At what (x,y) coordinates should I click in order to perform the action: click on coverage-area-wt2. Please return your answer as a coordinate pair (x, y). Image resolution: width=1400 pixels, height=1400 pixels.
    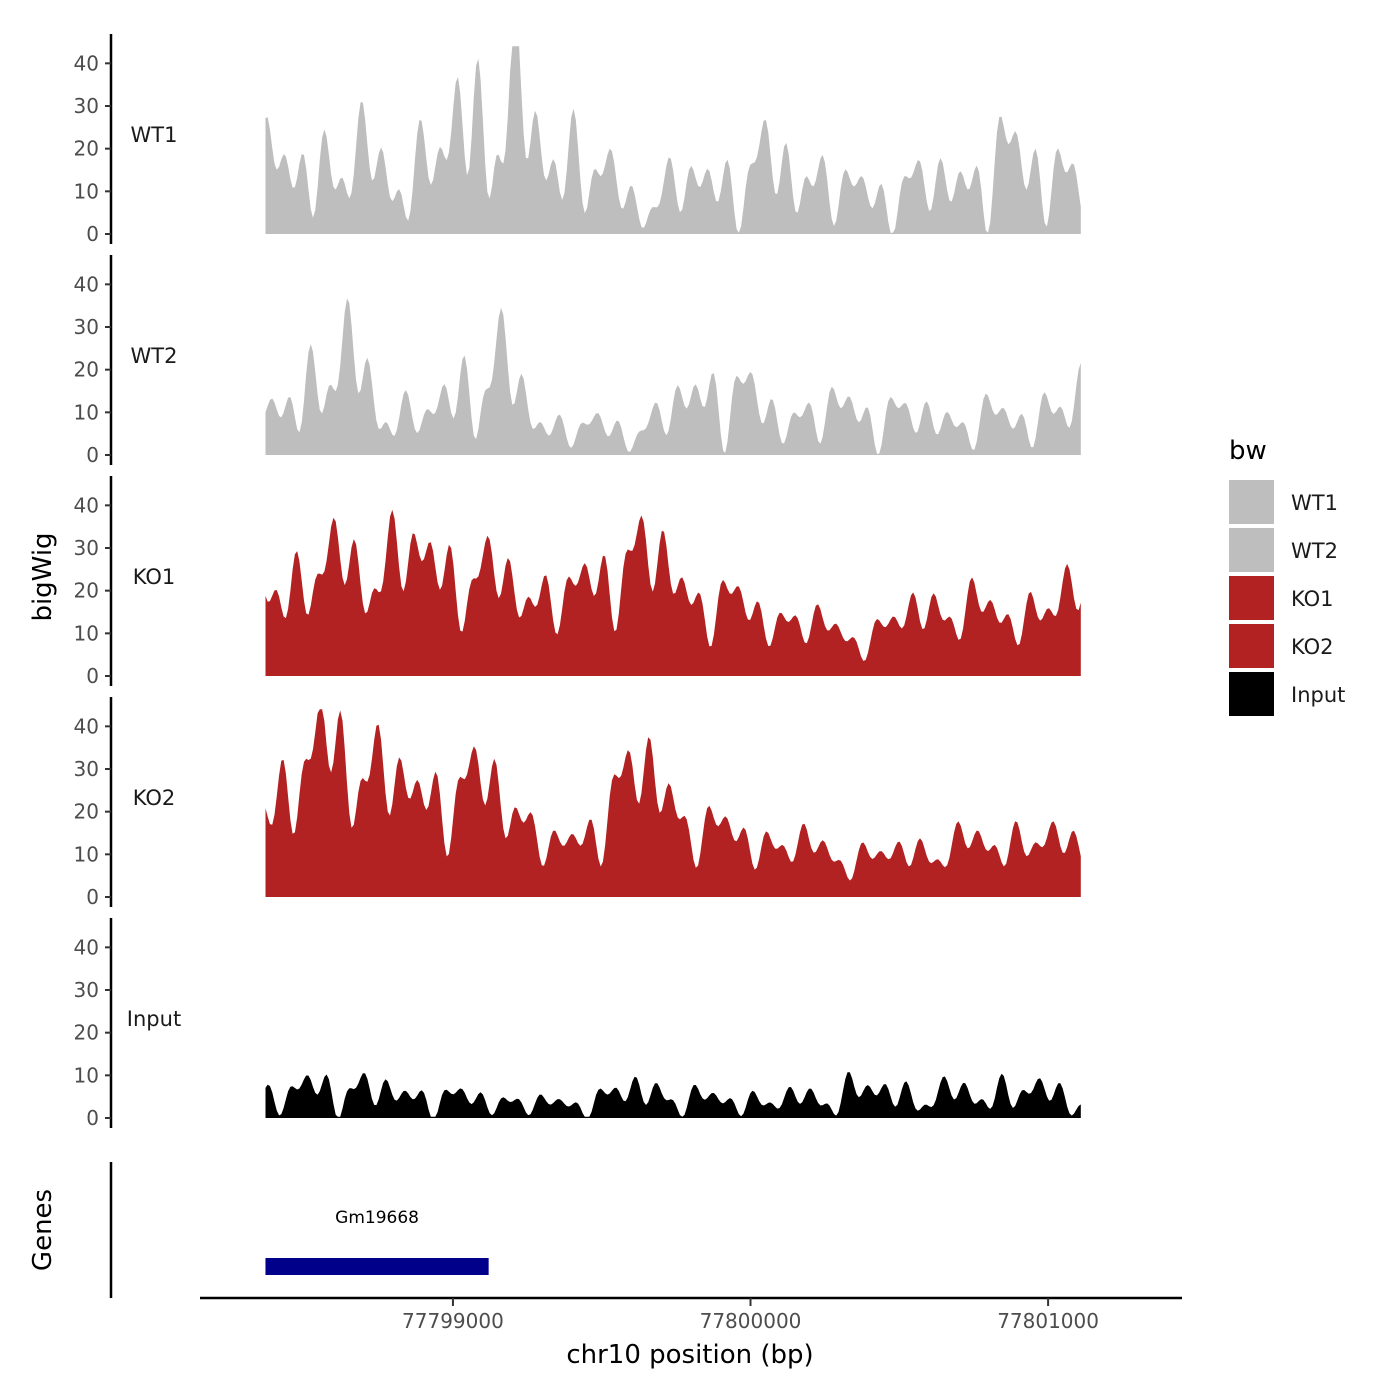
    Looking at the image, I should click on (673, 376).